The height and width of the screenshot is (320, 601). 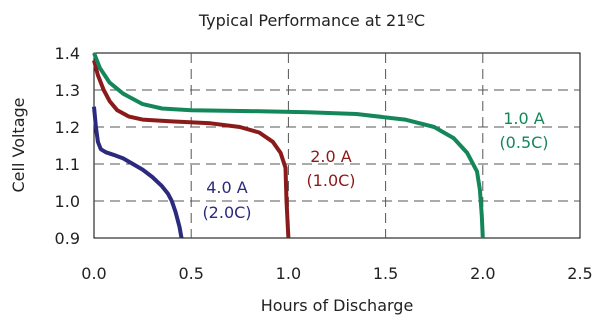 I want to click on series-label-0: 4.0 A, so click(x=227, y=187).